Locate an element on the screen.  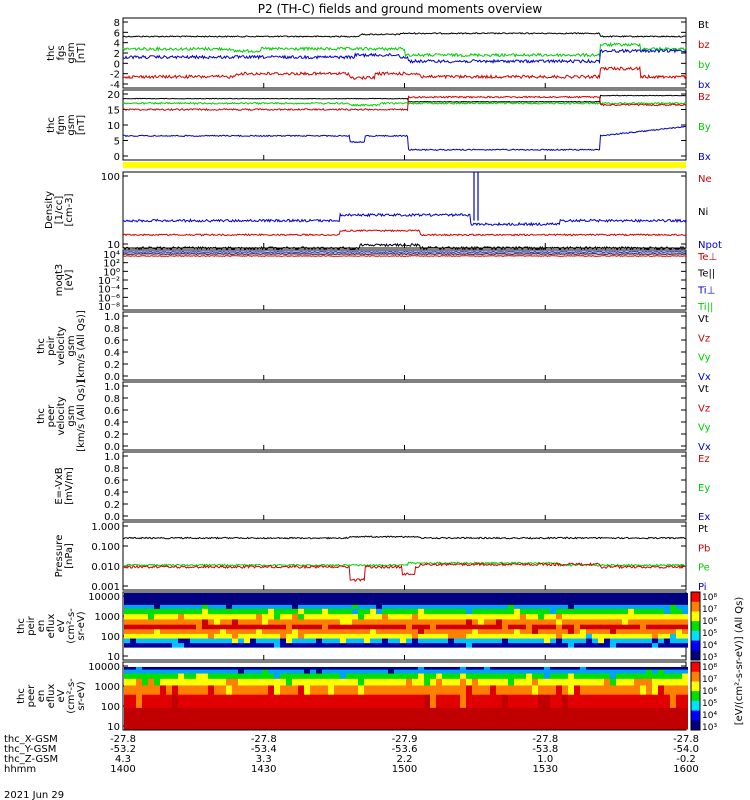
ylabel-line: [eV] is located at coordinates (69, 280).